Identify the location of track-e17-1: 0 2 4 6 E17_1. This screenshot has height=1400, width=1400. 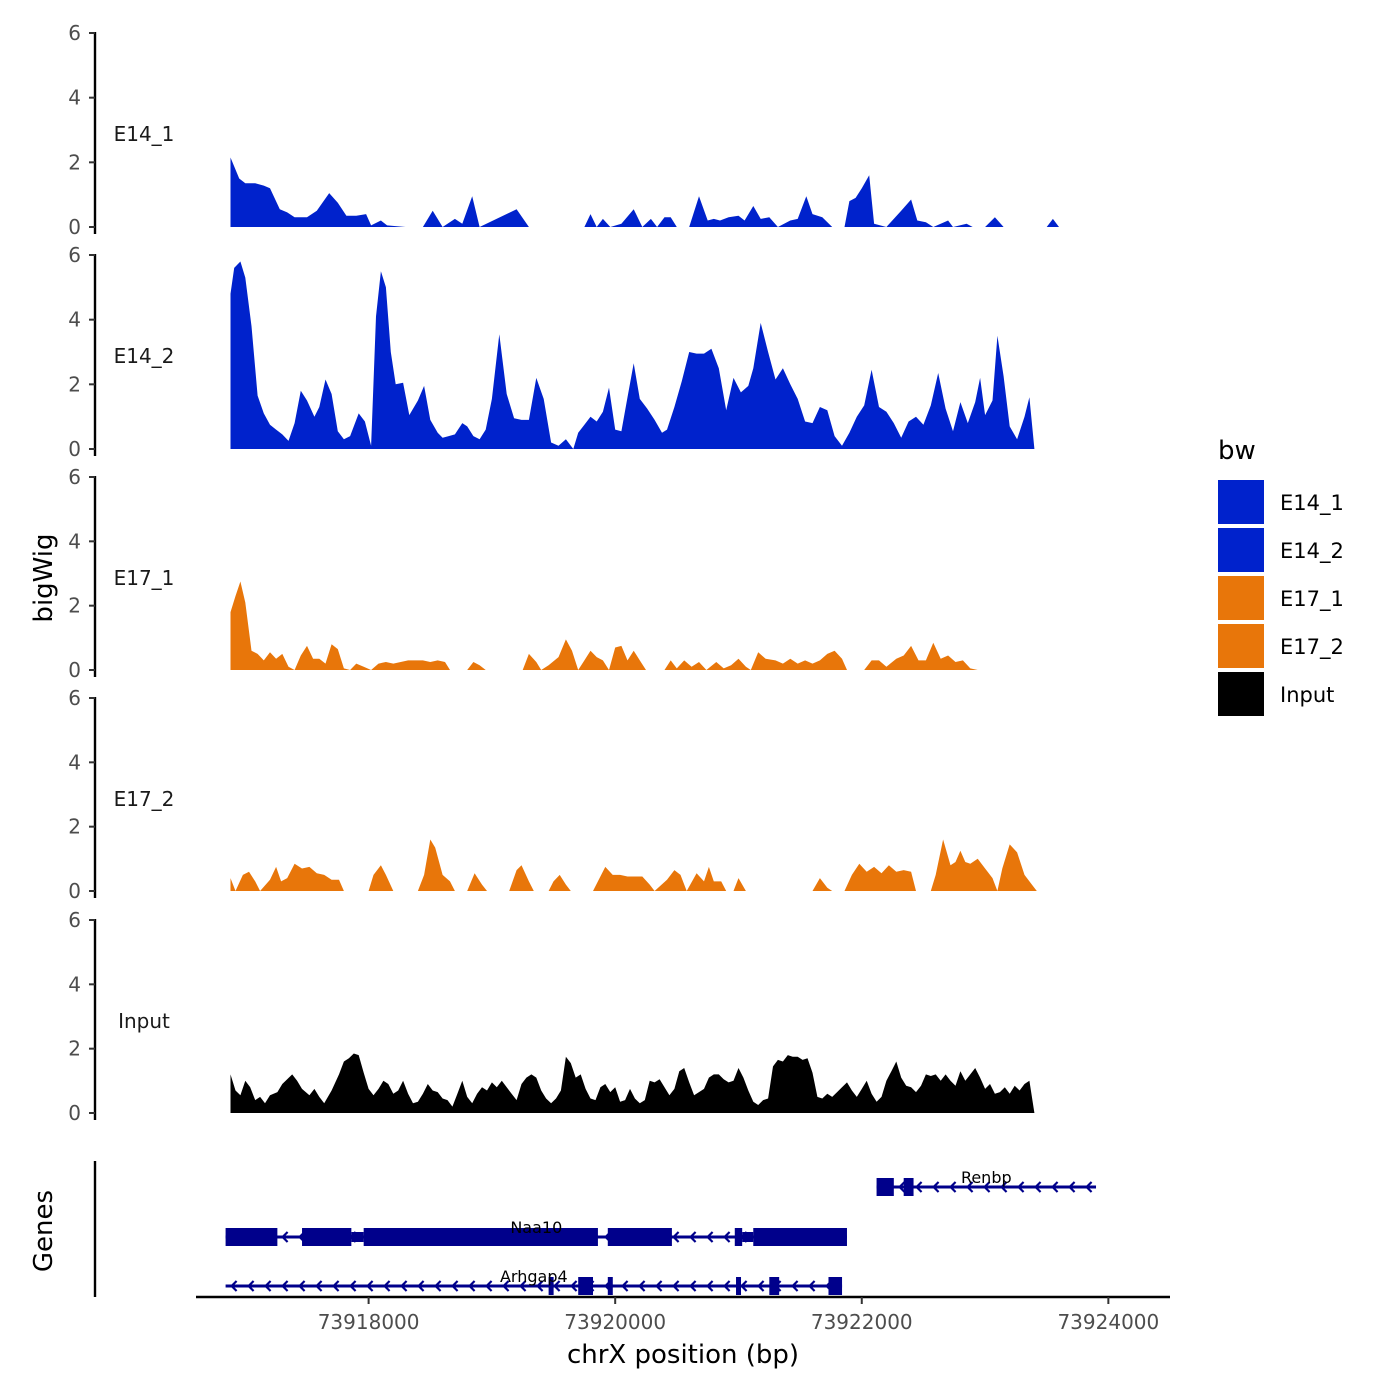
(523, 573).